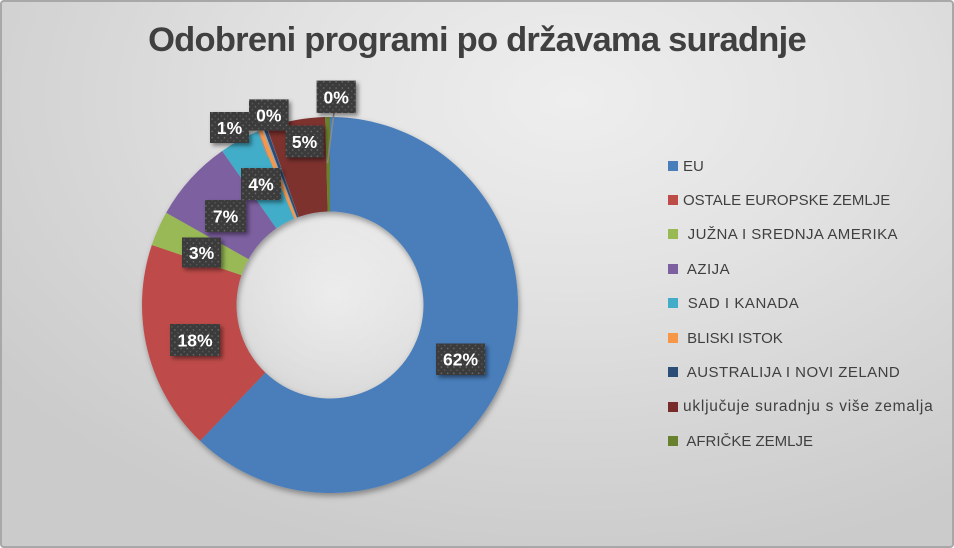 The width and height of the screenshot is (954, 548). What do you see at coordinates (194, 341) in the screenshot?
I see `svg-text: 18%` at bounding box center [194, 341].